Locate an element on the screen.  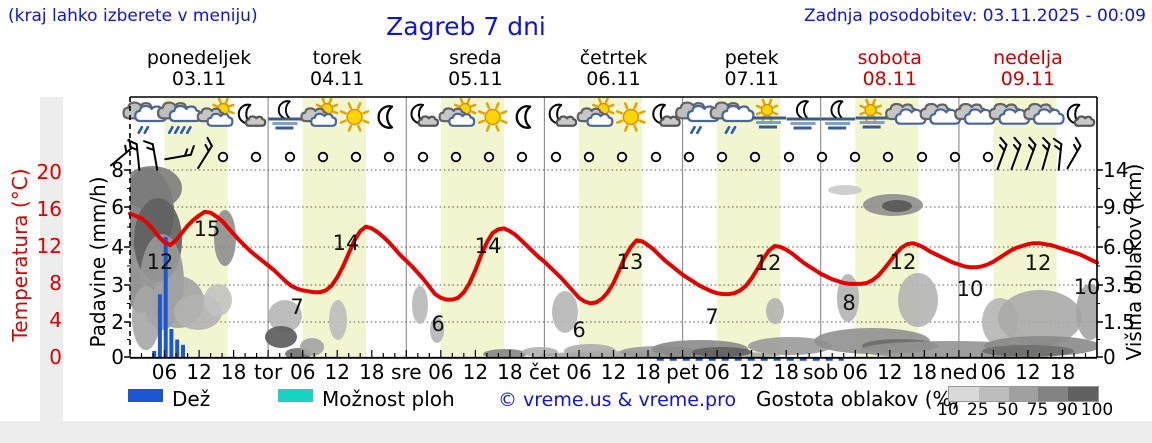
svg-text: pet is located at coordinates (682, 372).